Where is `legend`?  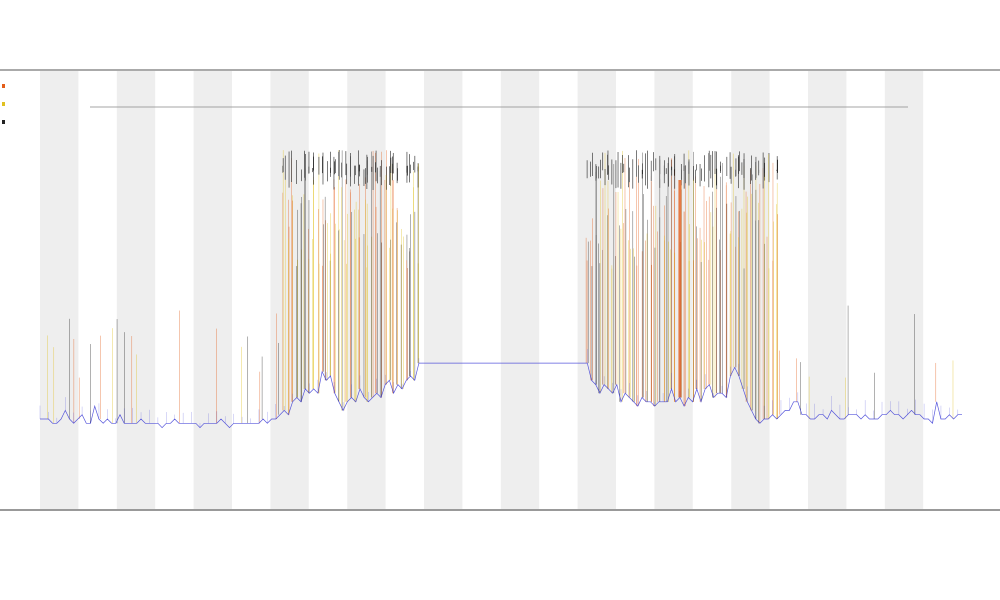
legend is located at coordinates (3, 104).